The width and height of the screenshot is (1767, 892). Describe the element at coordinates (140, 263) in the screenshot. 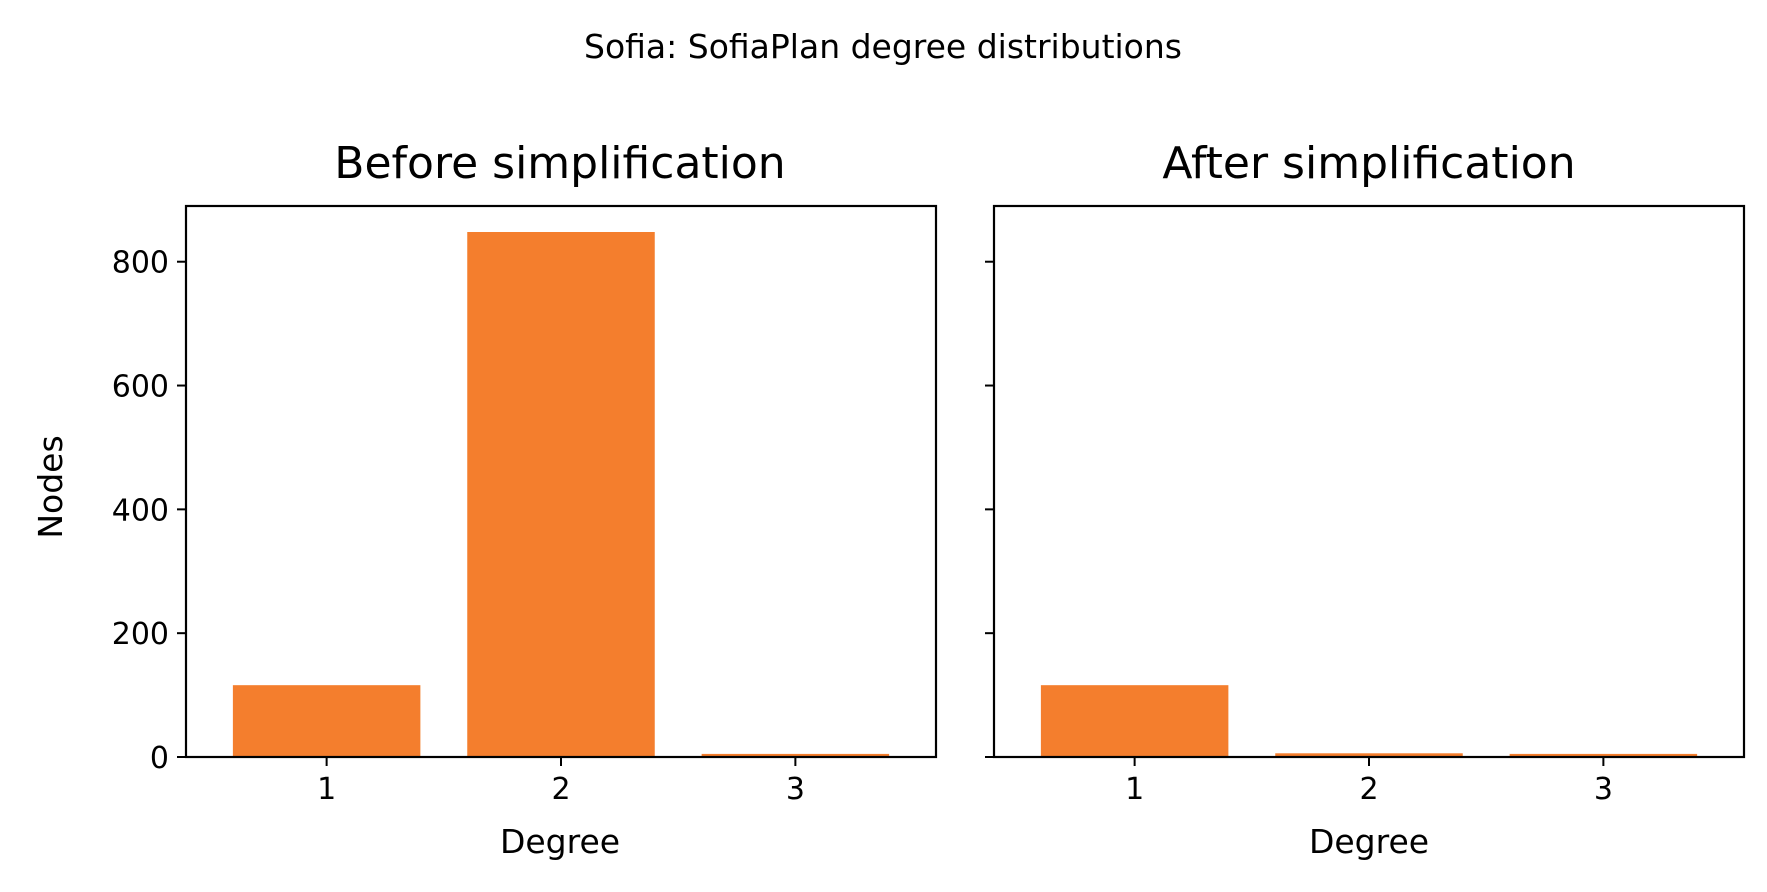

I see `y-tick-label: 800` at that location.